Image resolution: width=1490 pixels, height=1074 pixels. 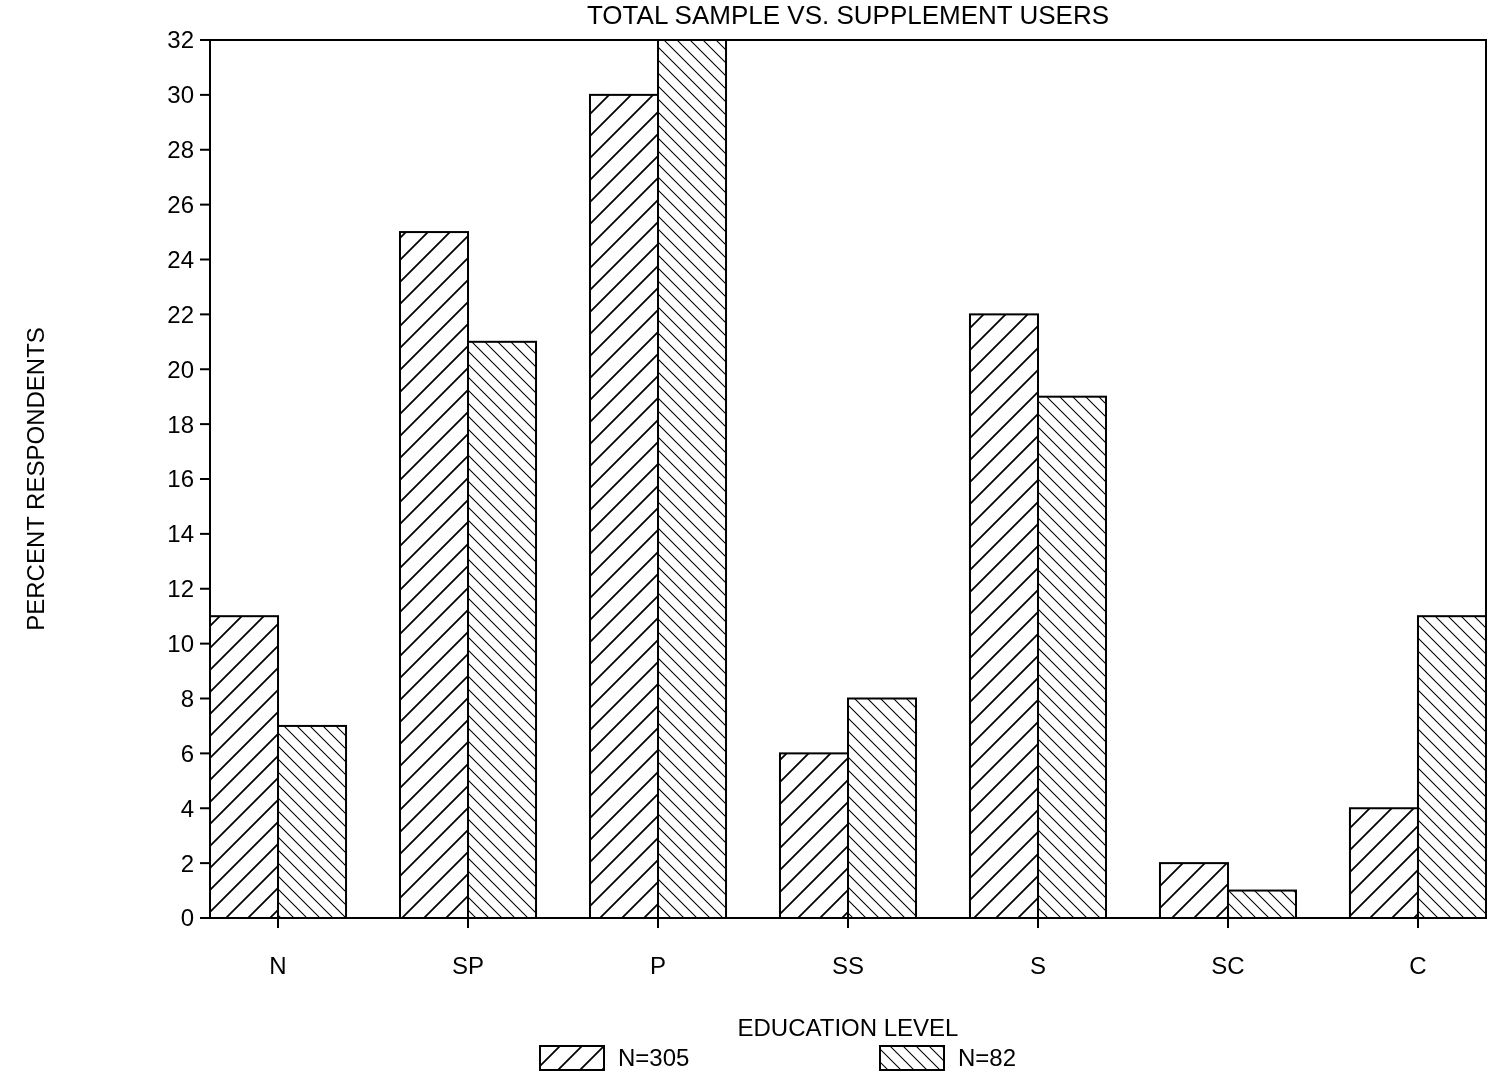 What do you see at coordinates (180, 369) in the screenshot?
I see `y-tick-label: 20` at bounding box center [180, 369].